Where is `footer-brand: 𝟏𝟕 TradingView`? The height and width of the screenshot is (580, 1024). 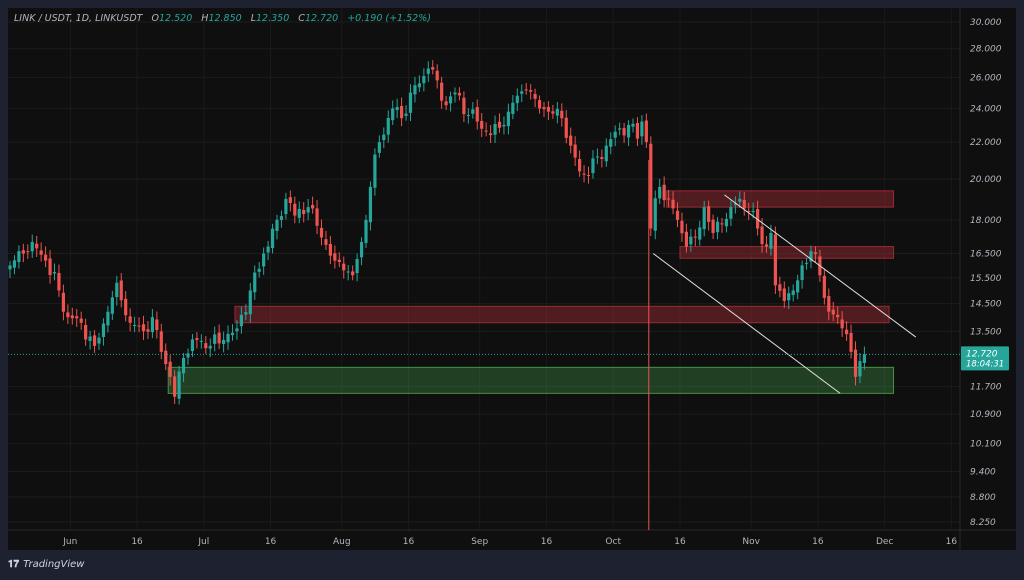
footer-brand: 𝟏𝟕 TradingView is located at coordinates (46, 564).